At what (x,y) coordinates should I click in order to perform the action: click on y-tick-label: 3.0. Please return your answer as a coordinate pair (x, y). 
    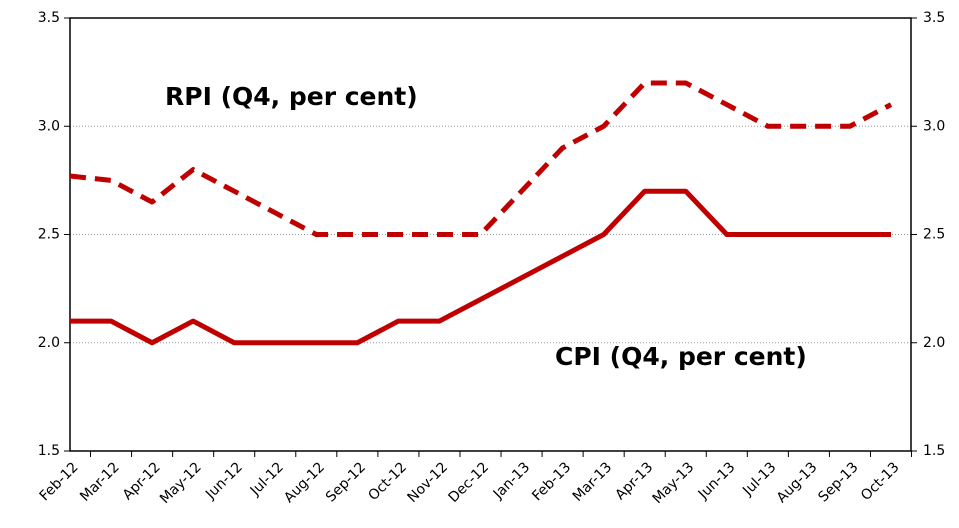
    Looking at the image, I should click on (49, 126).